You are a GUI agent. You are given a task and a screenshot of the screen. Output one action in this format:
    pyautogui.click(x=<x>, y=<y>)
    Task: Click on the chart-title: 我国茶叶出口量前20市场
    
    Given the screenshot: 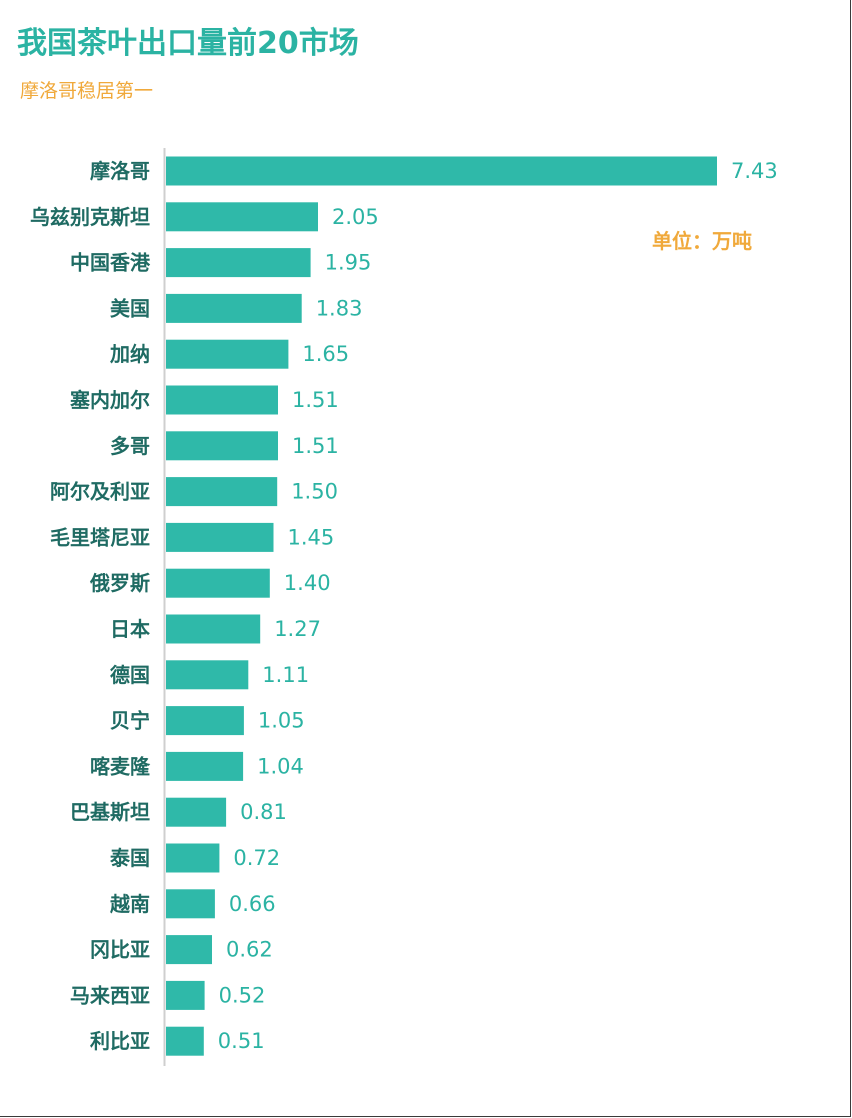 What is the action you would take?
    pyautogui.click(x=188, y=43)
    